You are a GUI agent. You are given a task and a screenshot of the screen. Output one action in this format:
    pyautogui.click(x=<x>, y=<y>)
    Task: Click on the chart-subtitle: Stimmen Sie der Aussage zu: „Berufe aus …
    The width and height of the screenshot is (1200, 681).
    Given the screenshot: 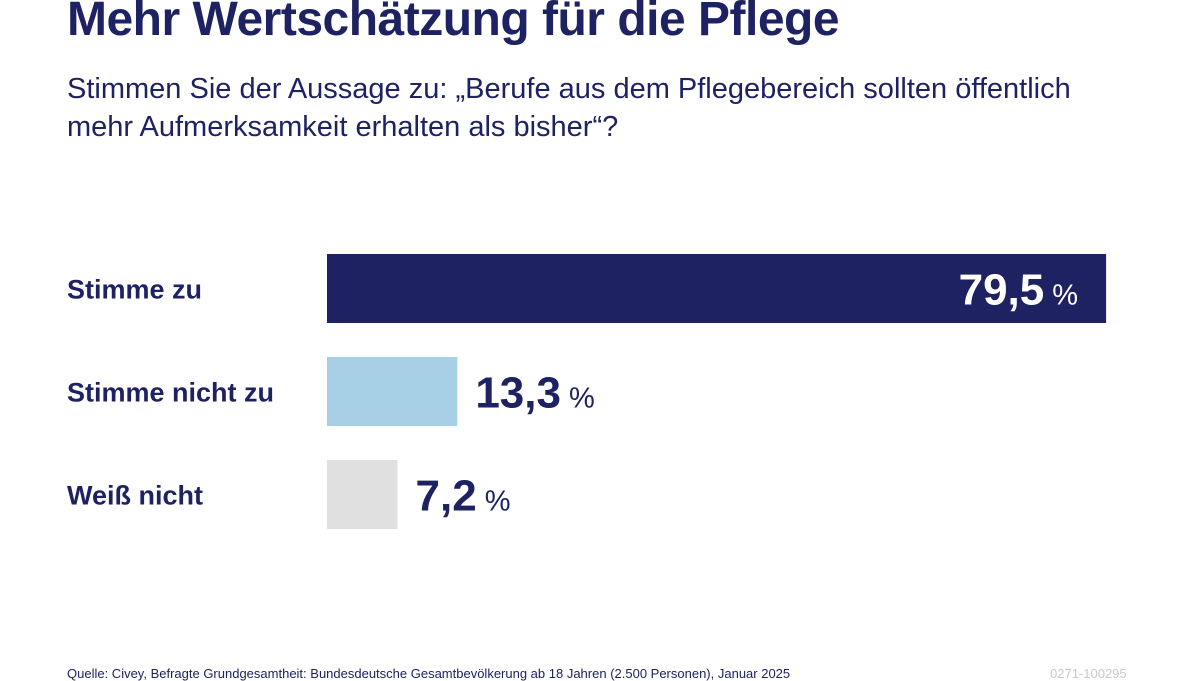 What is the action you would take?
    pyautogui.click(x=569, y=108)
    